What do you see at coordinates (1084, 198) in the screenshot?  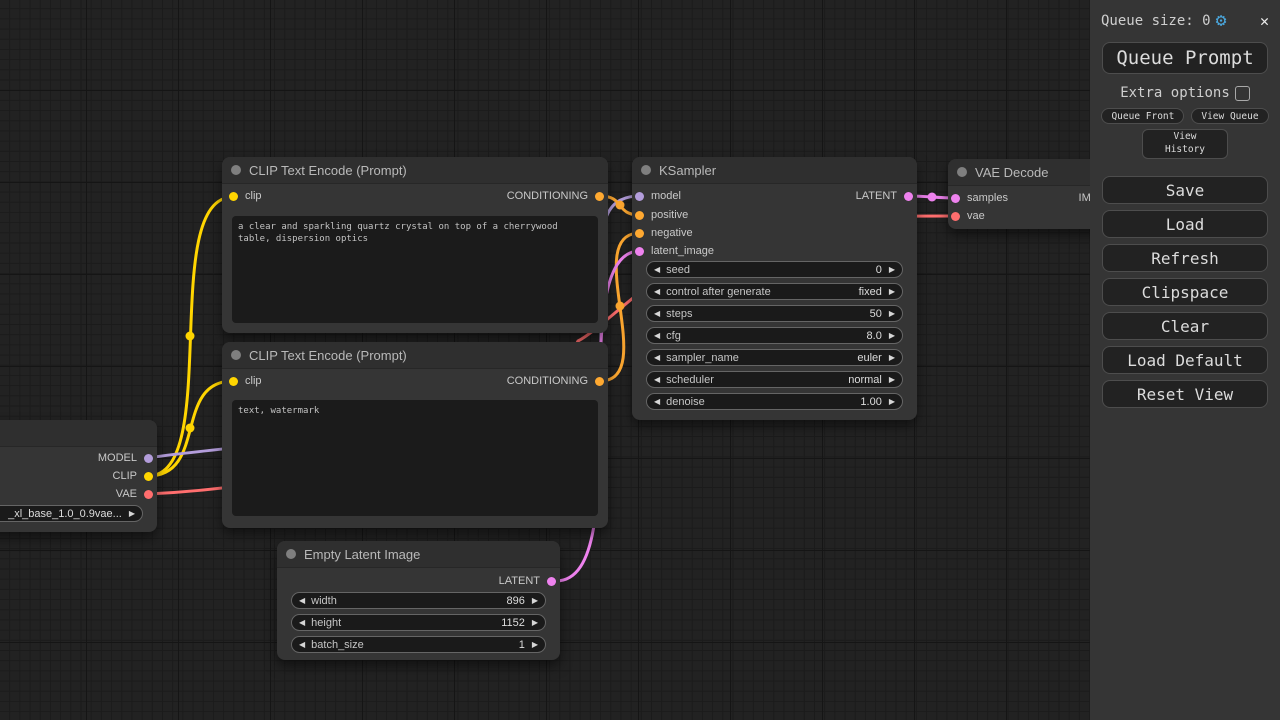 I see `output-slot-image: IMAGE` at bounding box center [1084, 198].